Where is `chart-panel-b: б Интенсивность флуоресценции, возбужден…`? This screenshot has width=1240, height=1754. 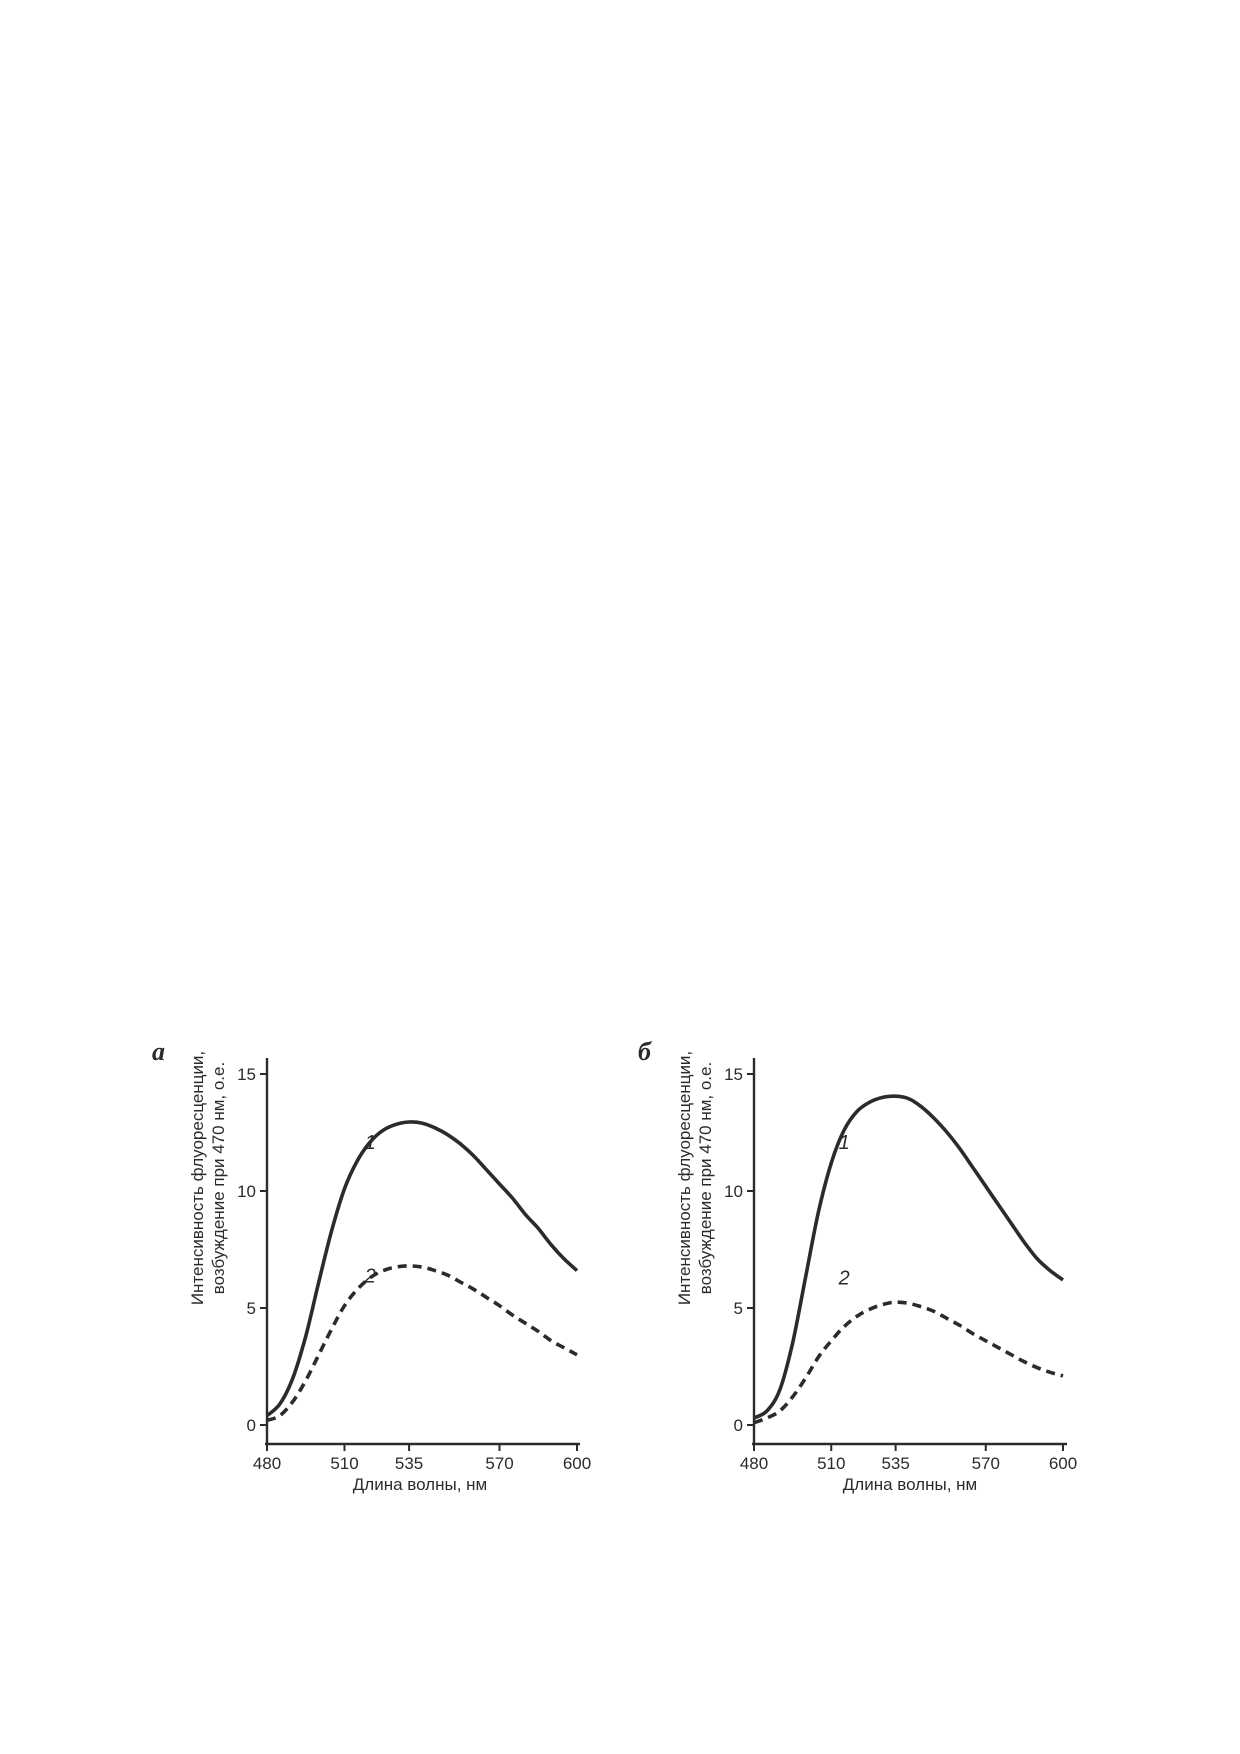 chart-panel-b: б Интенсивность флуоресценции, возбужден… is located at coordinates (857, 1265).